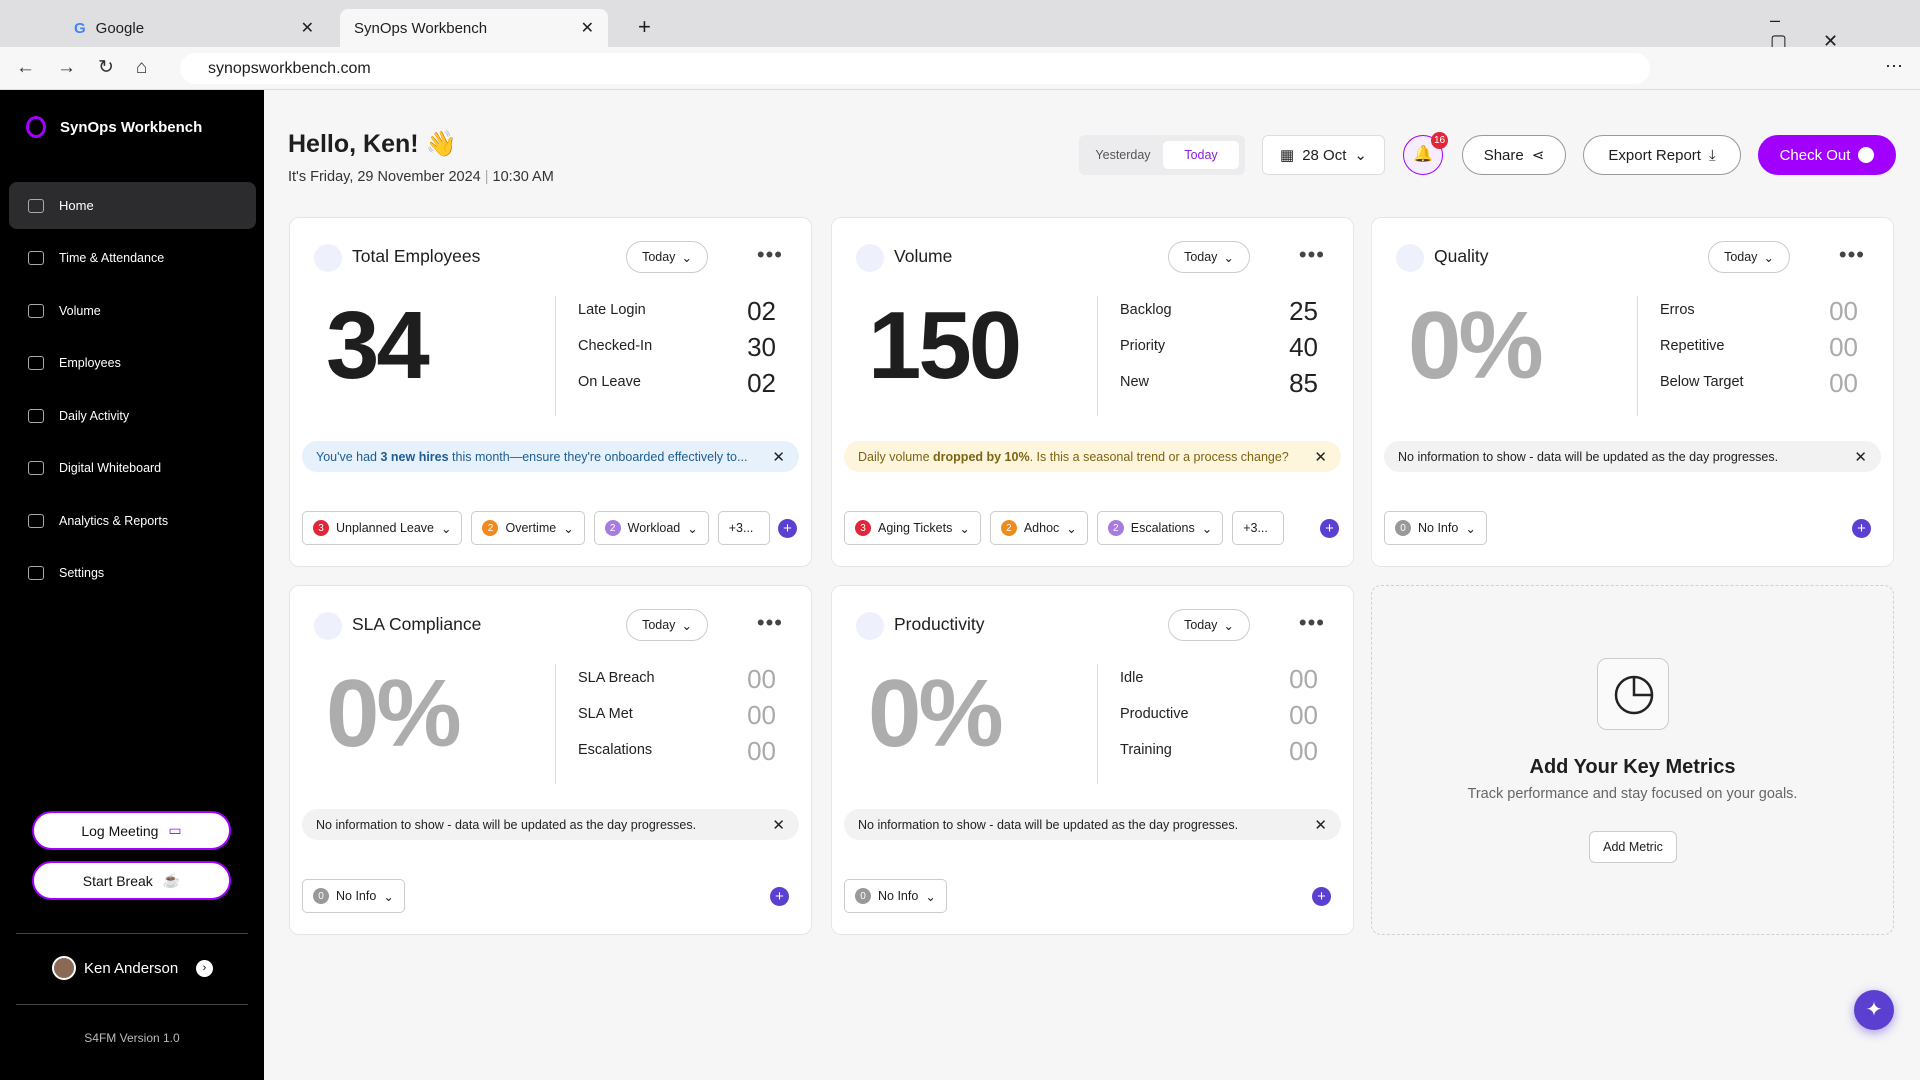 This screenshot has width=1920, height=1080. I want to click on browser-tab: G Google ✕, so click(194, 28).